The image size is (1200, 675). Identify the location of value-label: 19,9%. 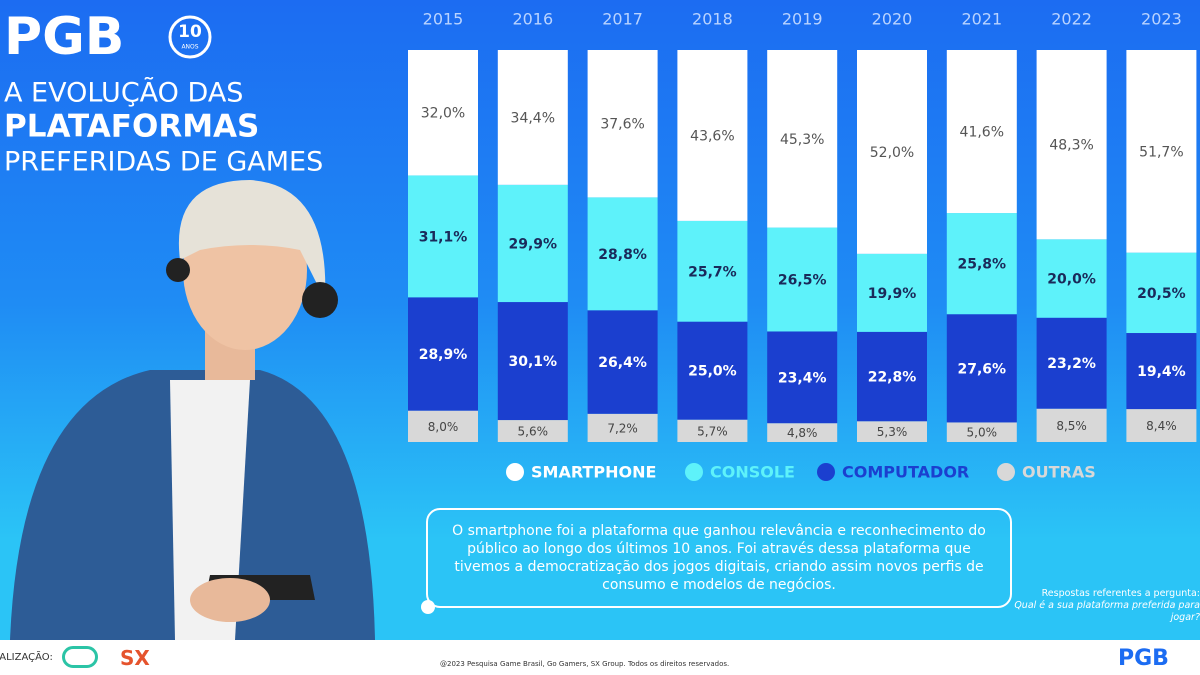
(892, 294).